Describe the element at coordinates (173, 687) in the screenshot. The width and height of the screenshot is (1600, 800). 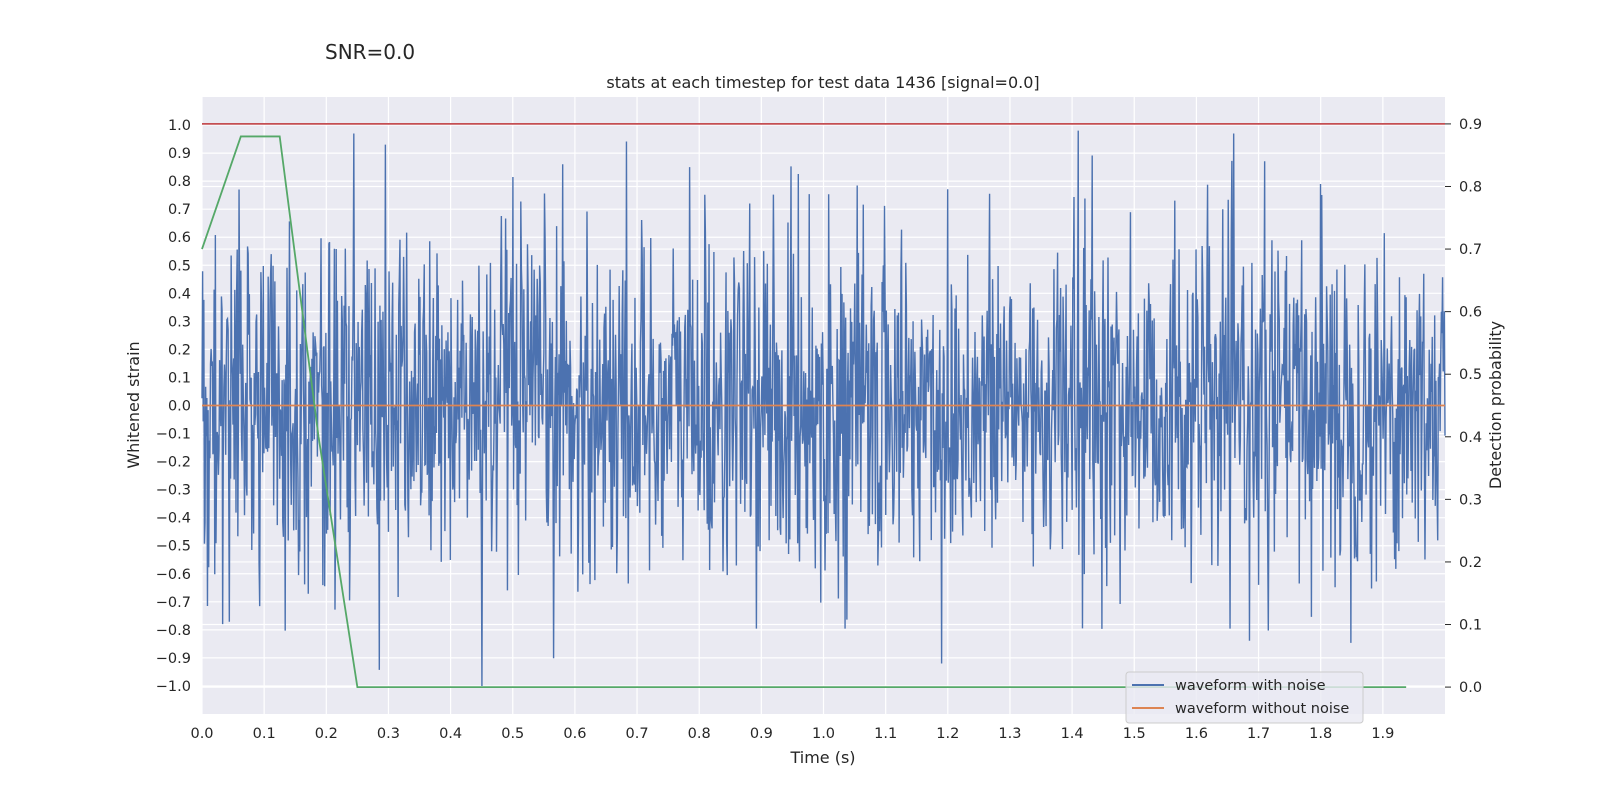
I see `y-tick-label: −1.0` at that location.